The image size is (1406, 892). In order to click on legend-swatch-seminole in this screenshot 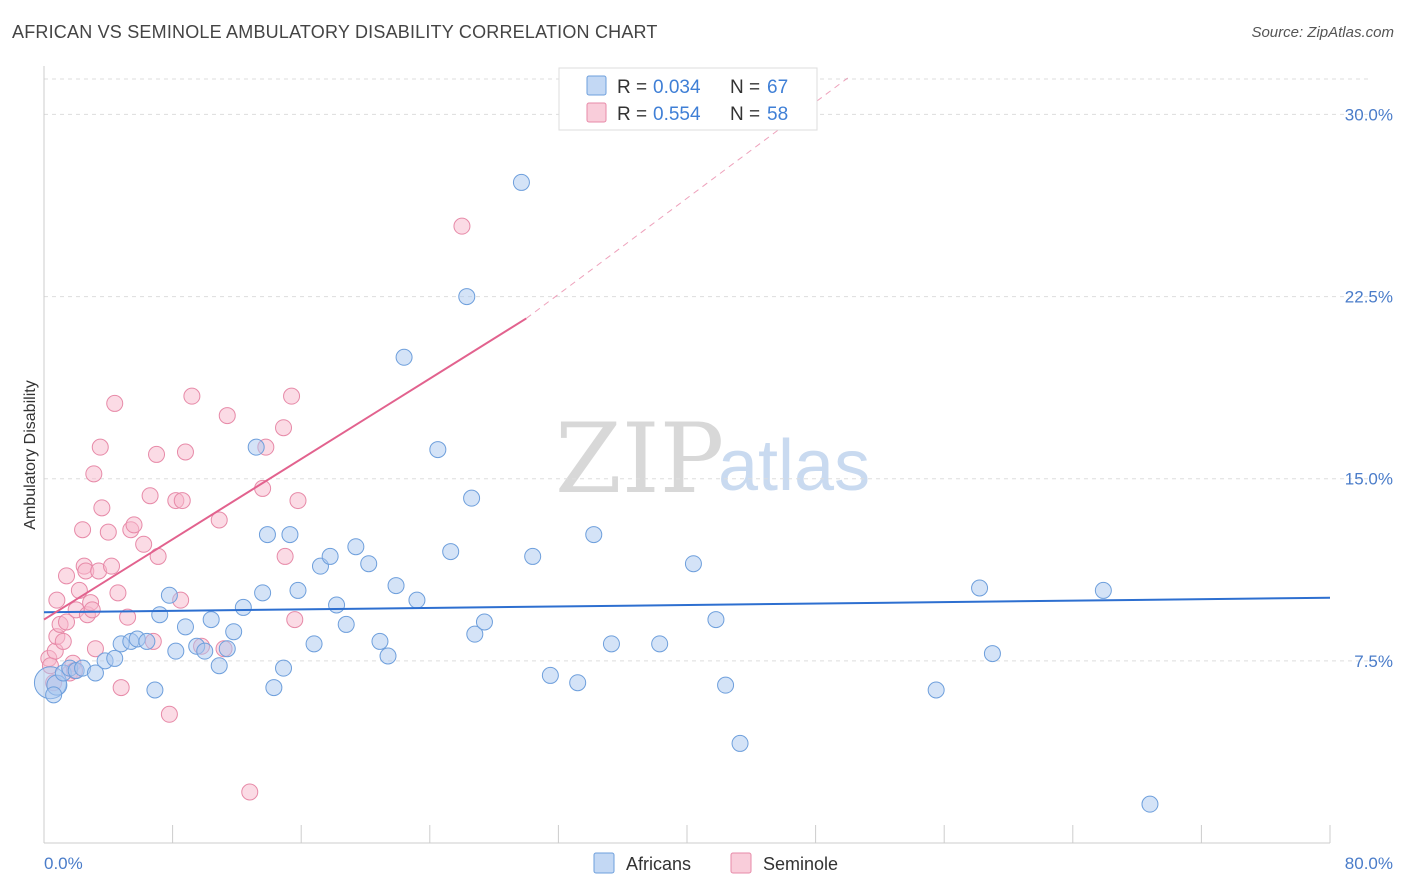, I will do `click(596, 112)`.